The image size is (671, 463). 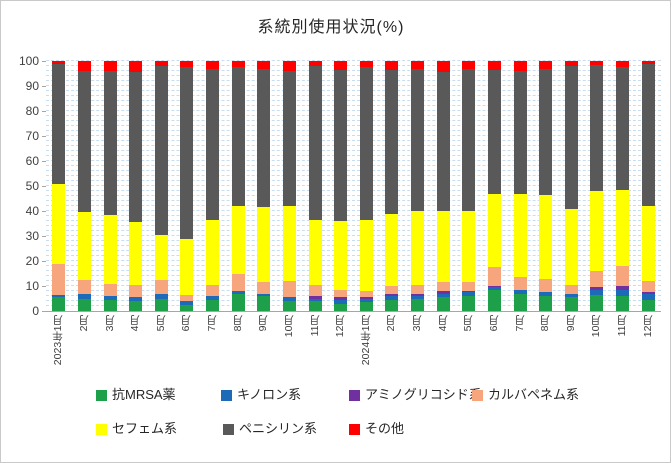 I want to click on bar-9月, so click(x=571, y=186).